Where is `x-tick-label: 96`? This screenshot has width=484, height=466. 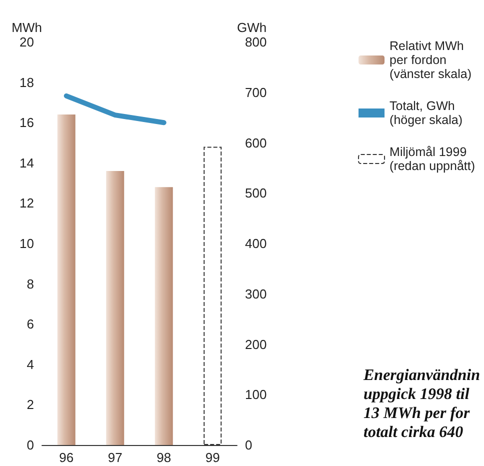
x-tick-label: 96 is located at coordinates (66, 457).